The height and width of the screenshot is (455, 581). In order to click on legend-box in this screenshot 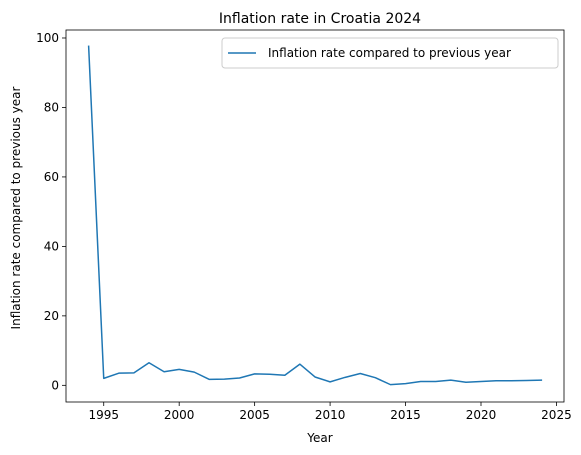, I will do `click(390, 53)`.